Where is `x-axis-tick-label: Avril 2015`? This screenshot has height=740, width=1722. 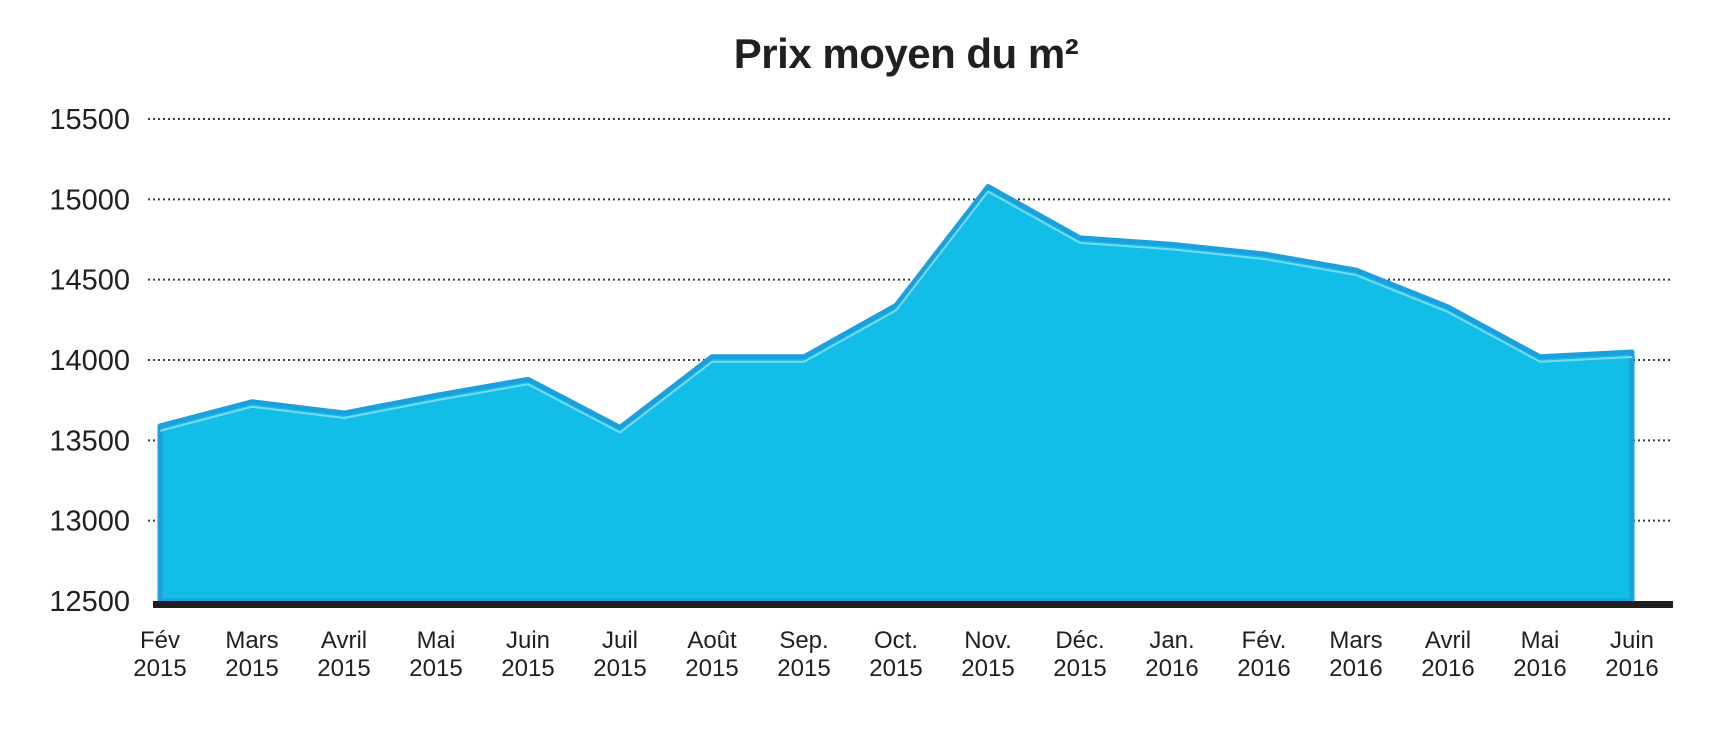
x-axis-tick-label: Avril 2015 is located at coordinates (343, 654).